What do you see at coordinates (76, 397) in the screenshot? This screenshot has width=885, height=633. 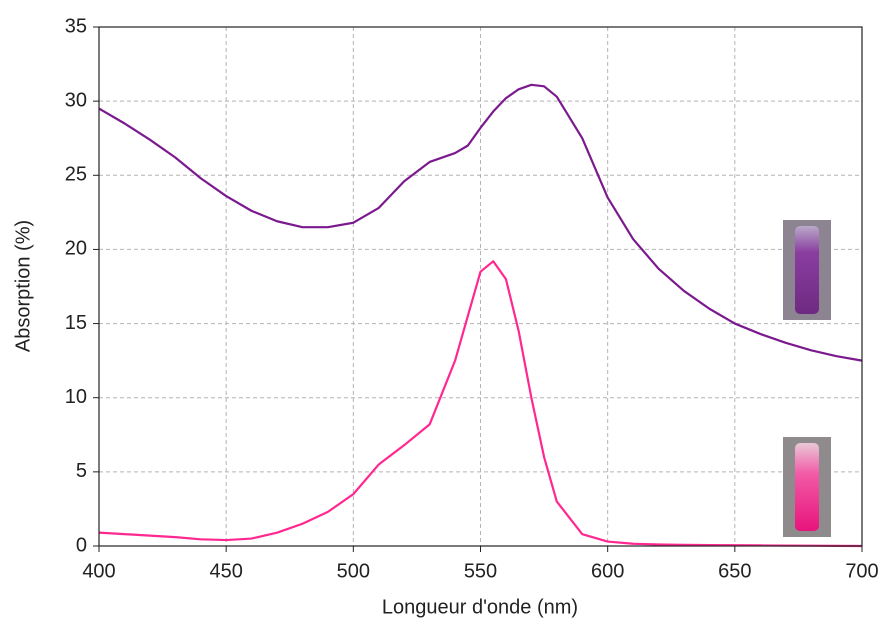 I see `y-tick-label: 10` at bounding box center [76, 397].